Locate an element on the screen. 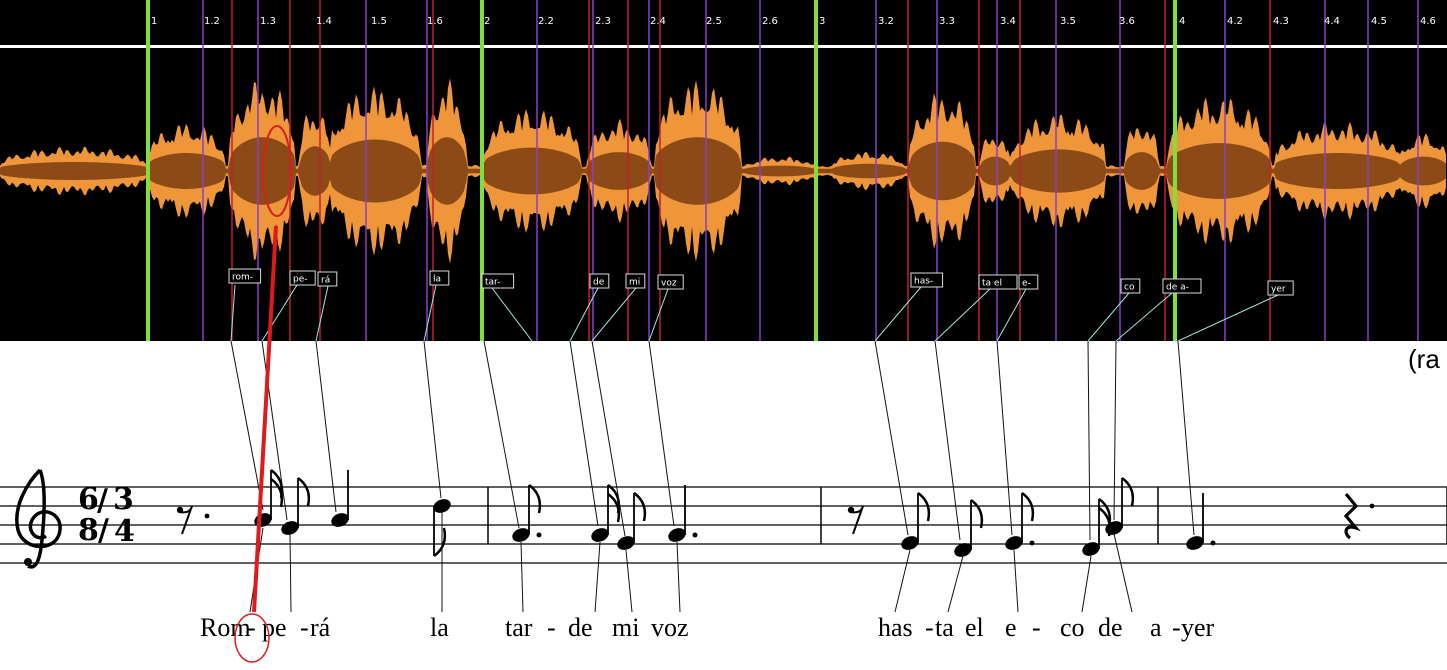  lyric-tag: e- is located at coordinates (1028, 282).